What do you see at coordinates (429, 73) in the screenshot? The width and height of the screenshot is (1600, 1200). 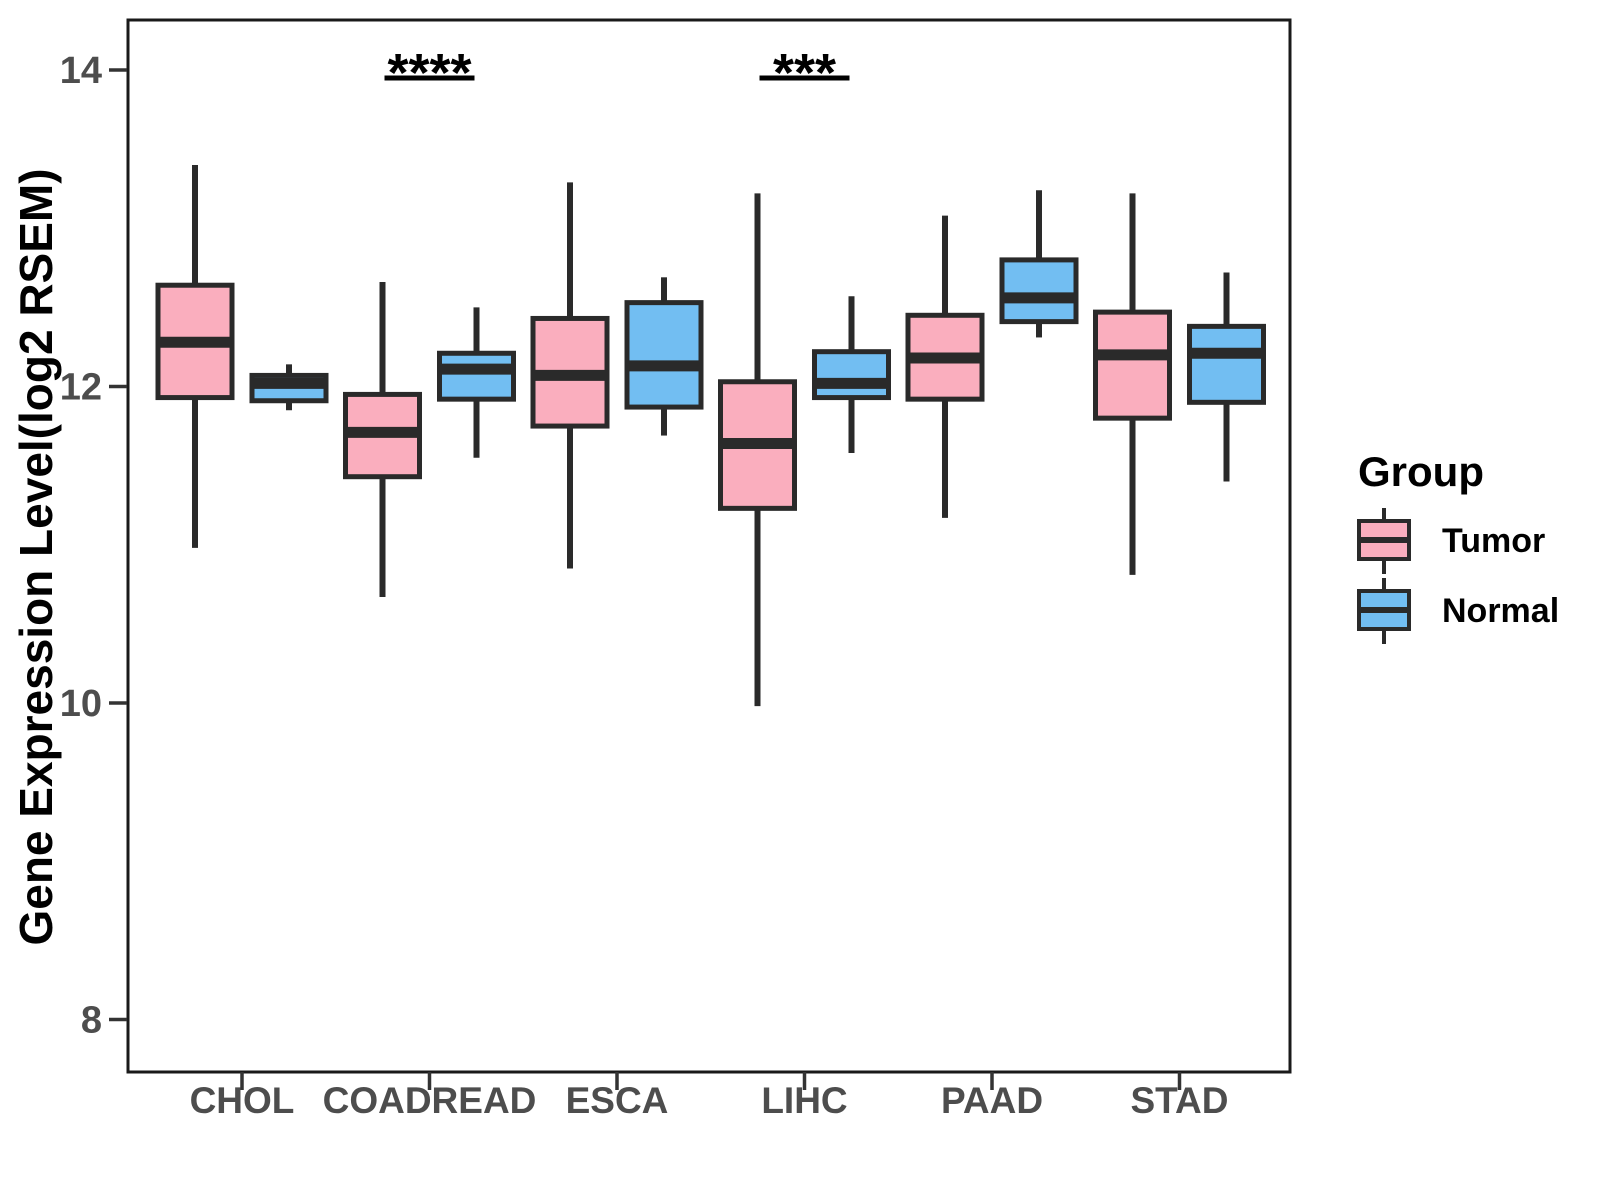 I see `significance-stars-coadread: ****` at bounding box center [429, 73].